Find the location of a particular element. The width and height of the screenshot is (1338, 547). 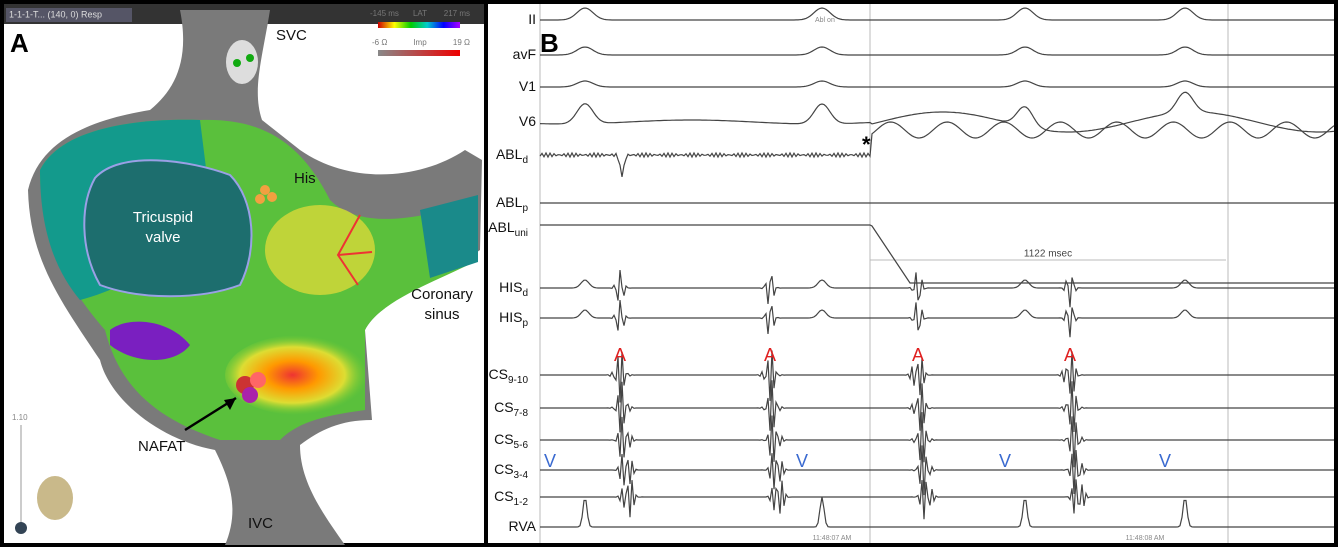

asterisk: * is located at coordinates (866, 144).